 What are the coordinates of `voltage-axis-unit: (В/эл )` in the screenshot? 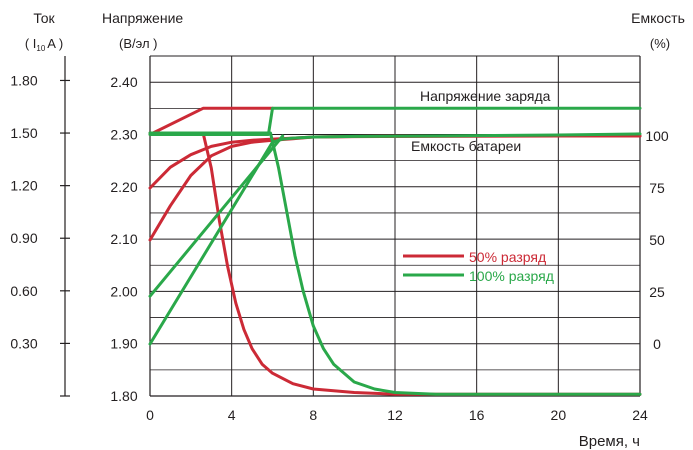 It's located at (138, 43).